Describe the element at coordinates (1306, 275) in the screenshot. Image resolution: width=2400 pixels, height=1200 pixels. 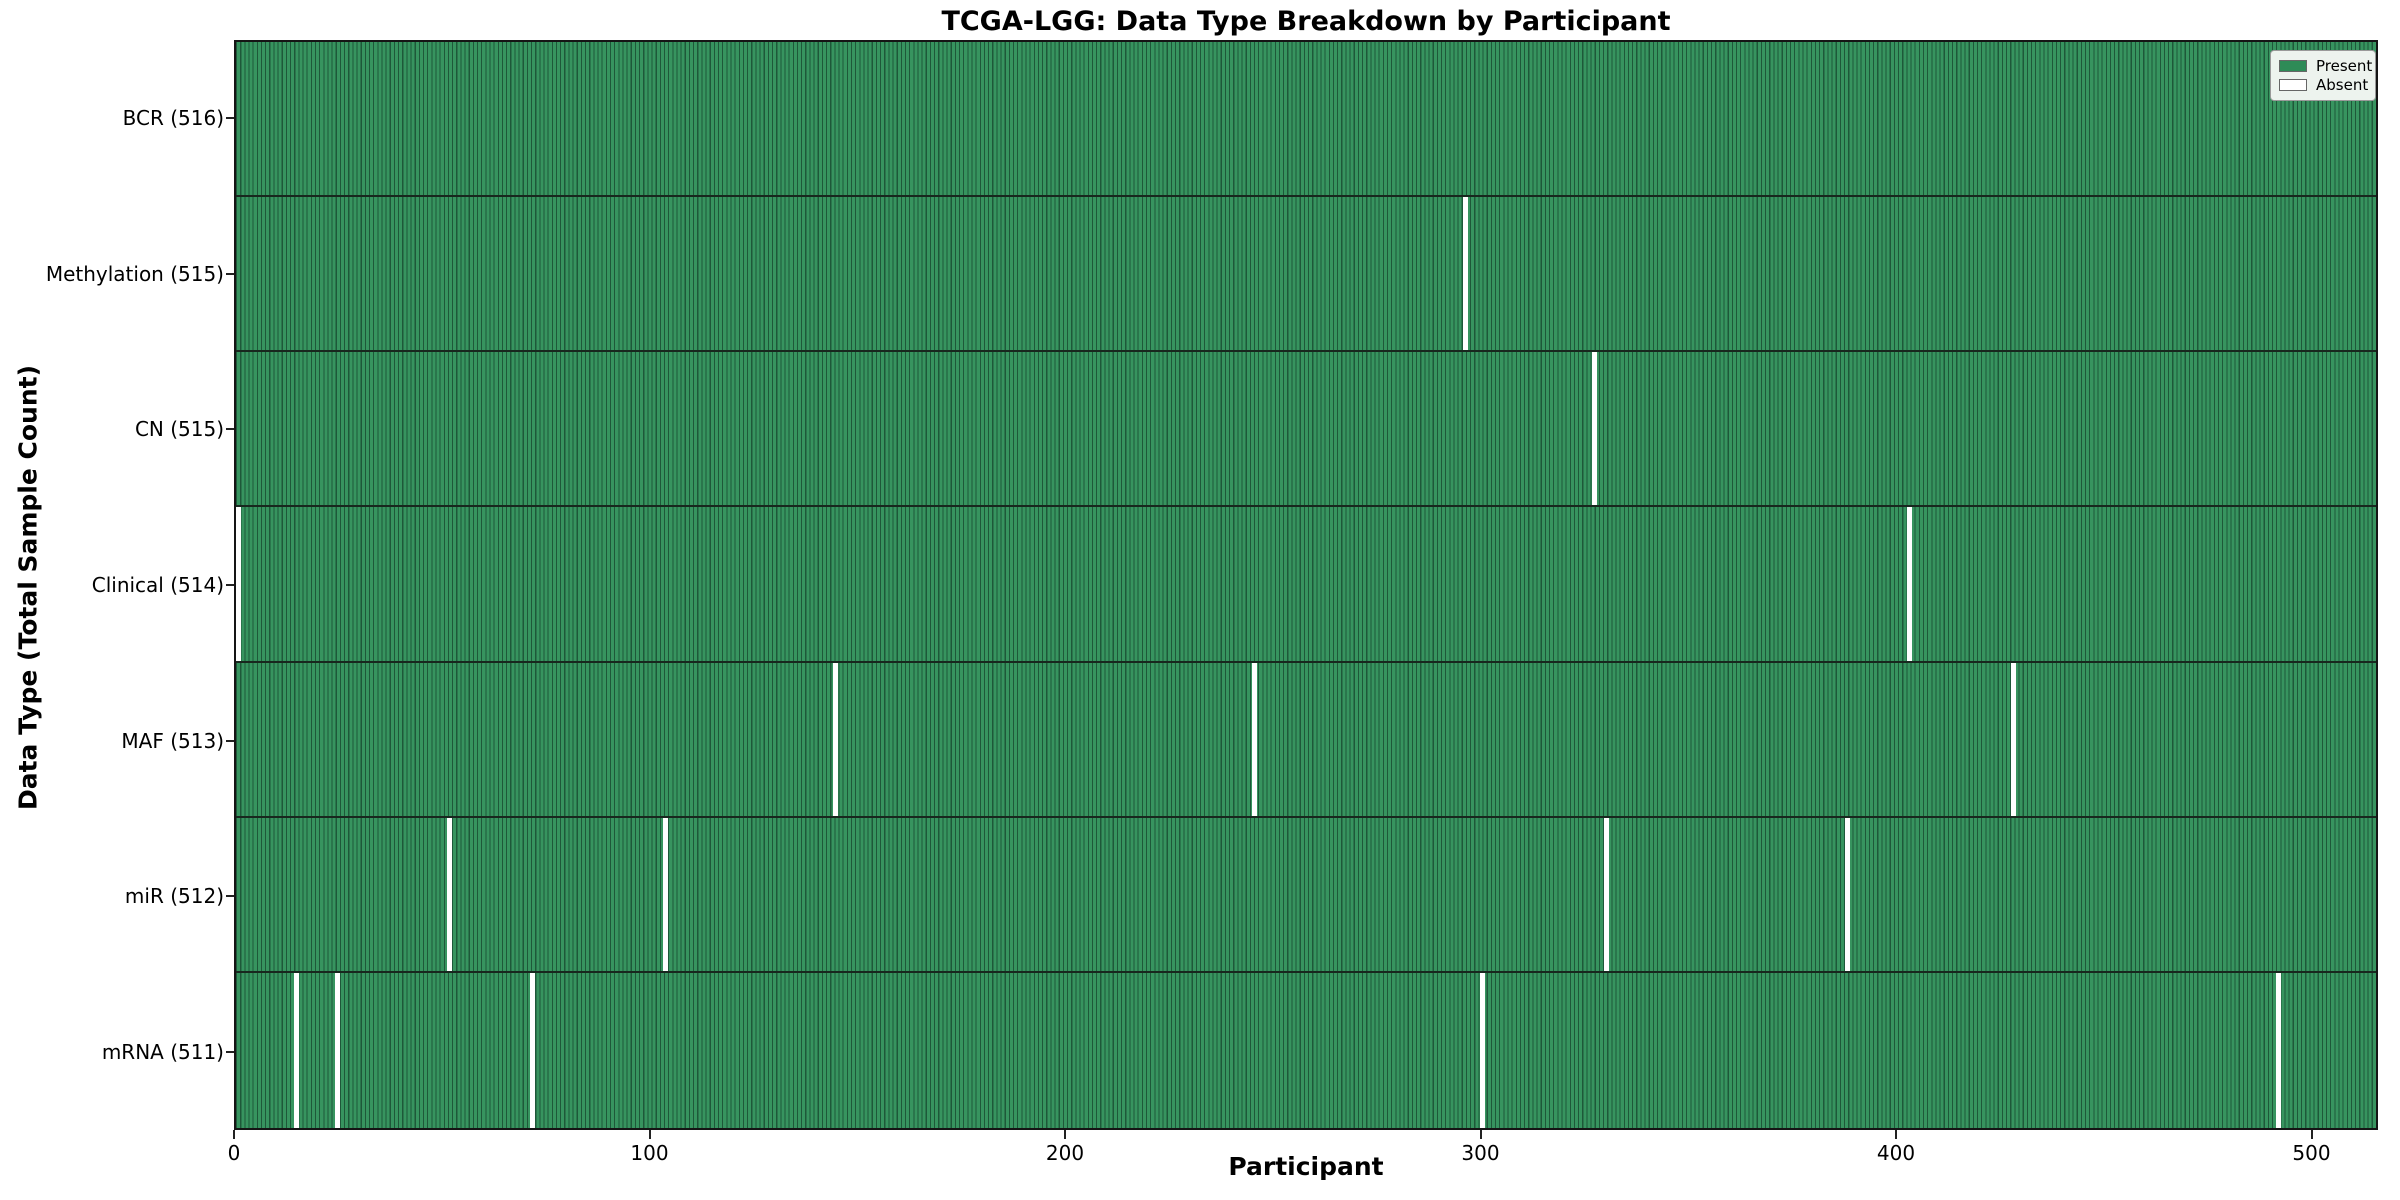
I see `heatmap-row-Methylation` at that location.